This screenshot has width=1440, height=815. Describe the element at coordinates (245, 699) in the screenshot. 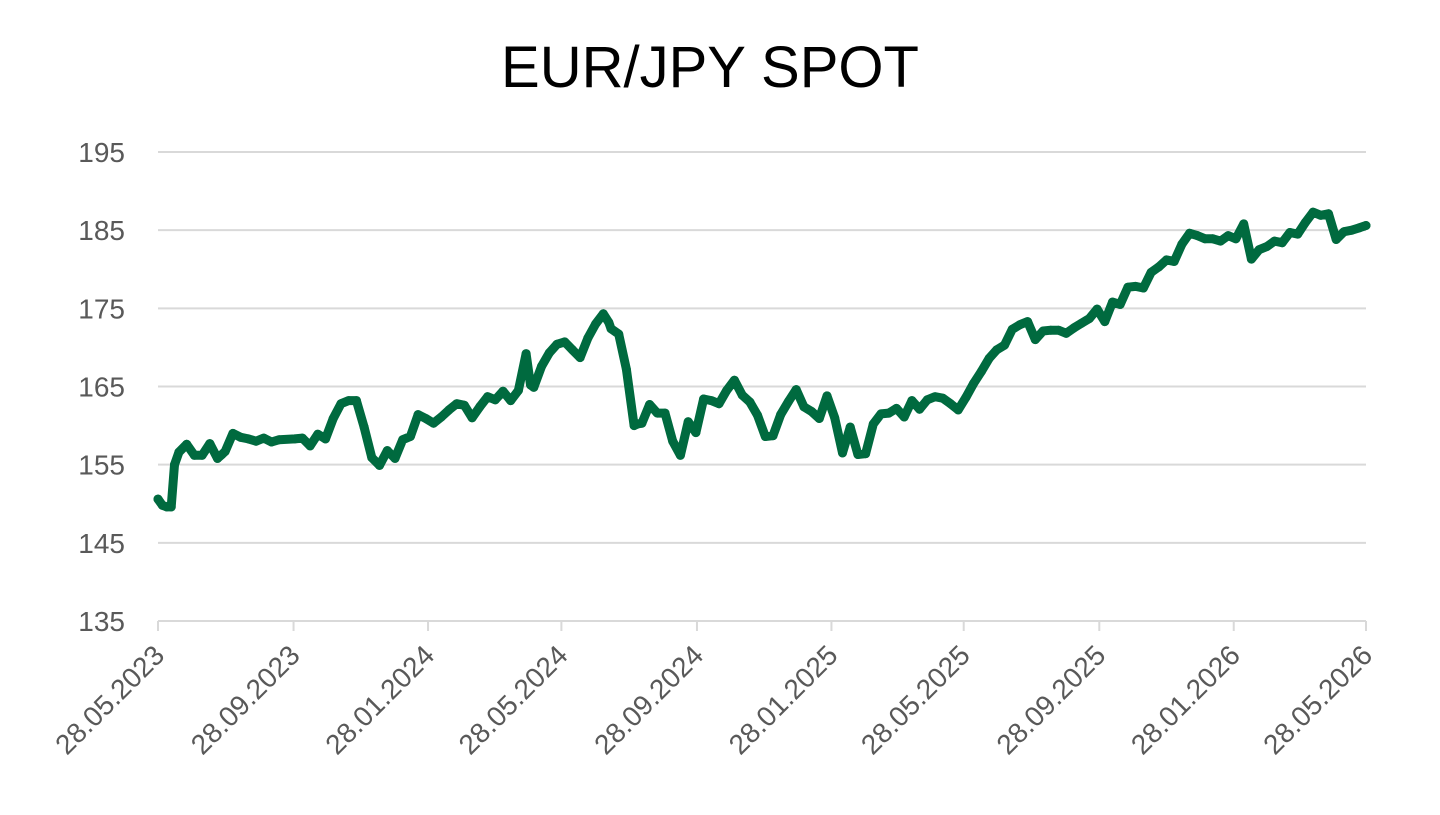

I see `x-tick-label: 28.09.2023` at that location.